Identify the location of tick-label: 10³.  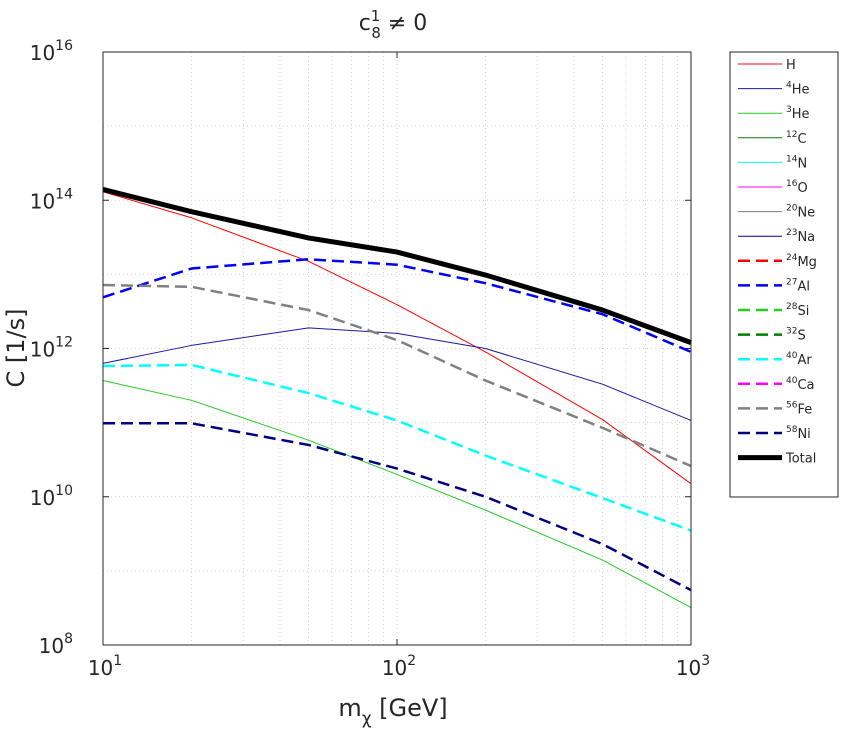
(693, 666).